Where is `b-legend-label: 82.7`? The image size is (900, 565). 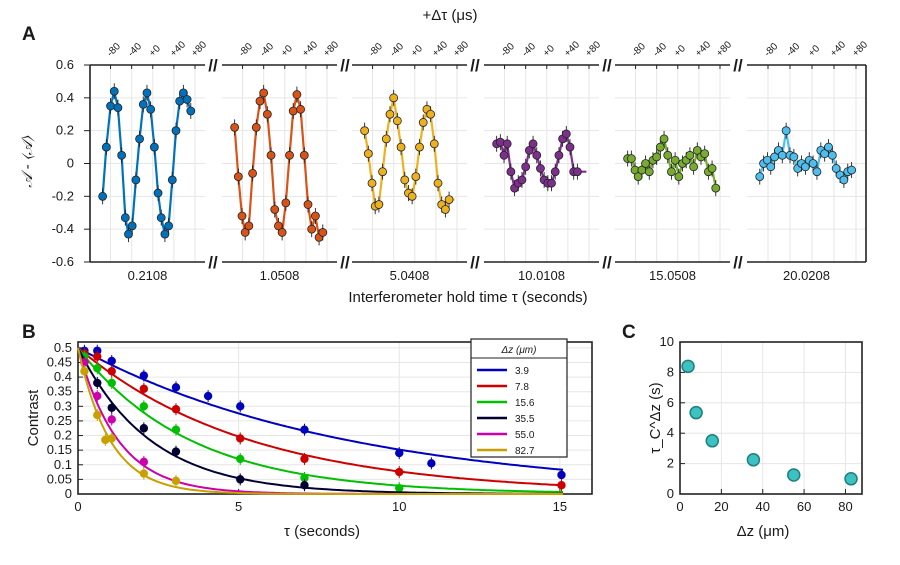
b-legend-label: 82.7 is located at coordinates (525, 451).